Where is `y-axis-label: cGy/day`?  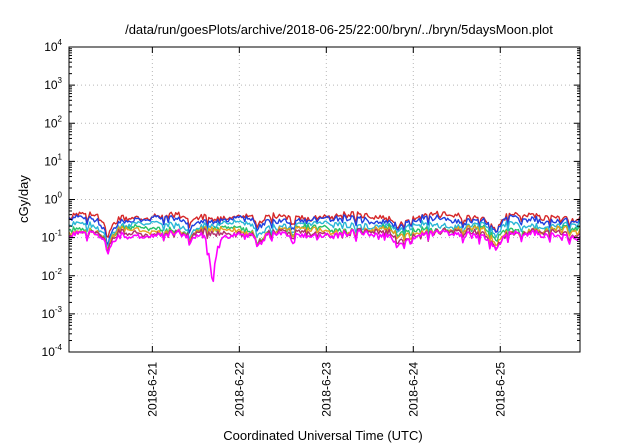 y-axis-label: cGy/day is located at coordinates (23, 199).